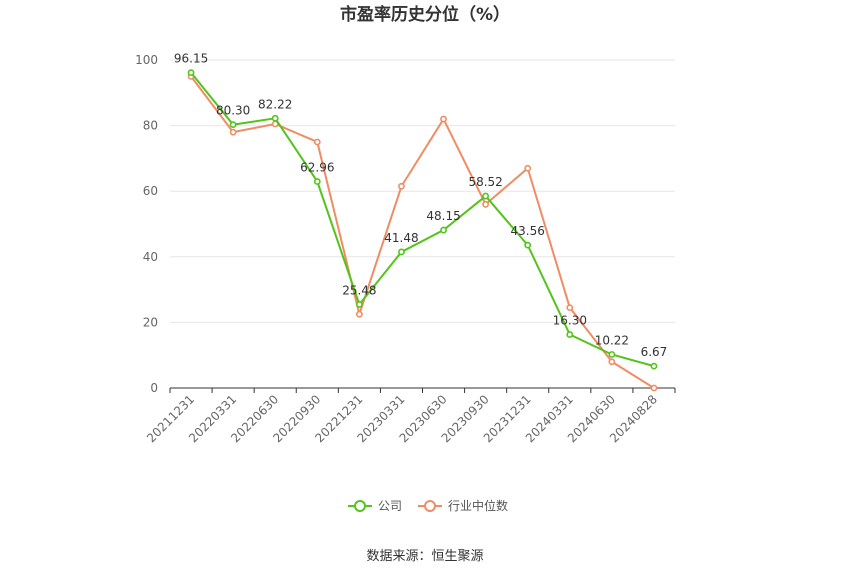 The width and height of the screenshot is (850, 575). I want to click on y-tick-label: 100, so click(146, 60).